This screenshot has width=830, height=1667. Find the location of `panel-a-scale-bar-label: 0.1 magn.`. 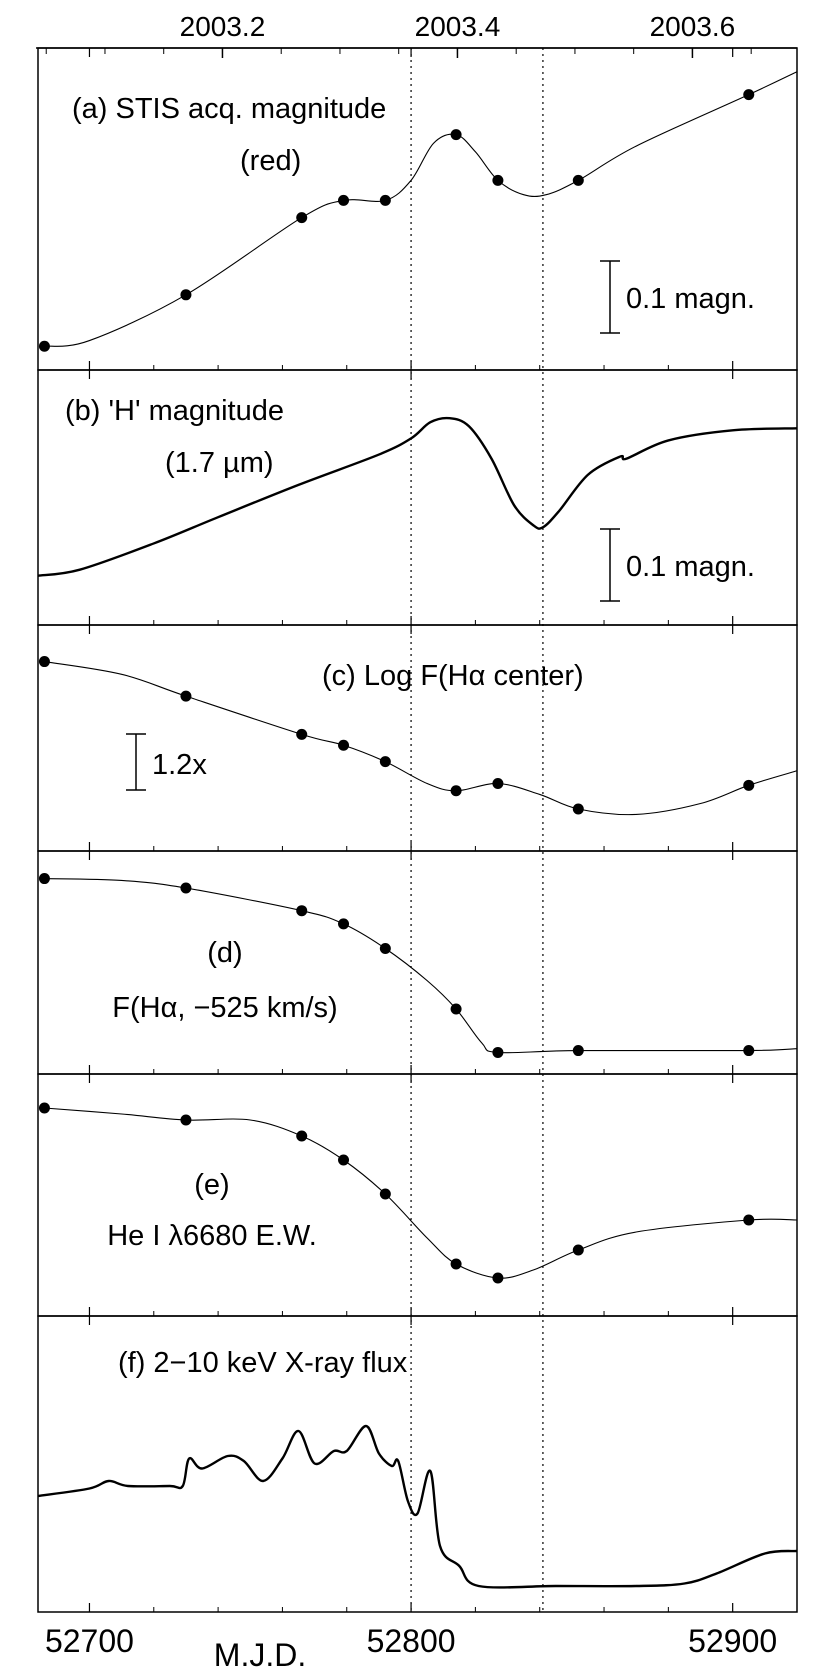

panel-a-scale-bar-label: 0.1 magn. is located at coordinates (690, 299).